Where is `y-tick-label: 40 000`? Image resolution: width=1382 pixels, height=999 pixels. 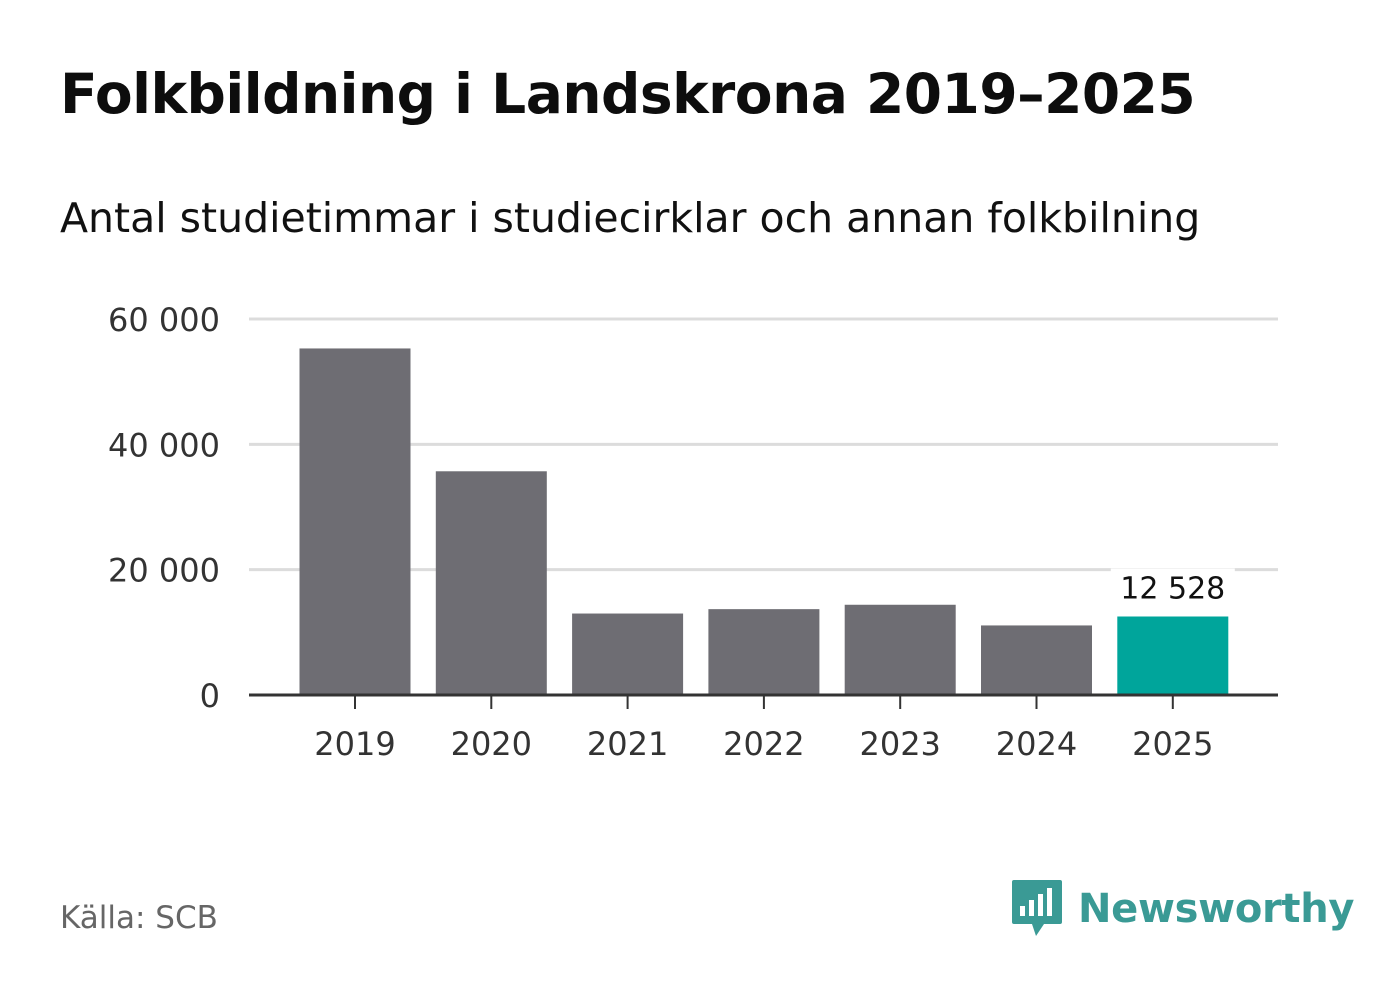 y-tick-label: 40 000 is located at coordinates (164, 445).